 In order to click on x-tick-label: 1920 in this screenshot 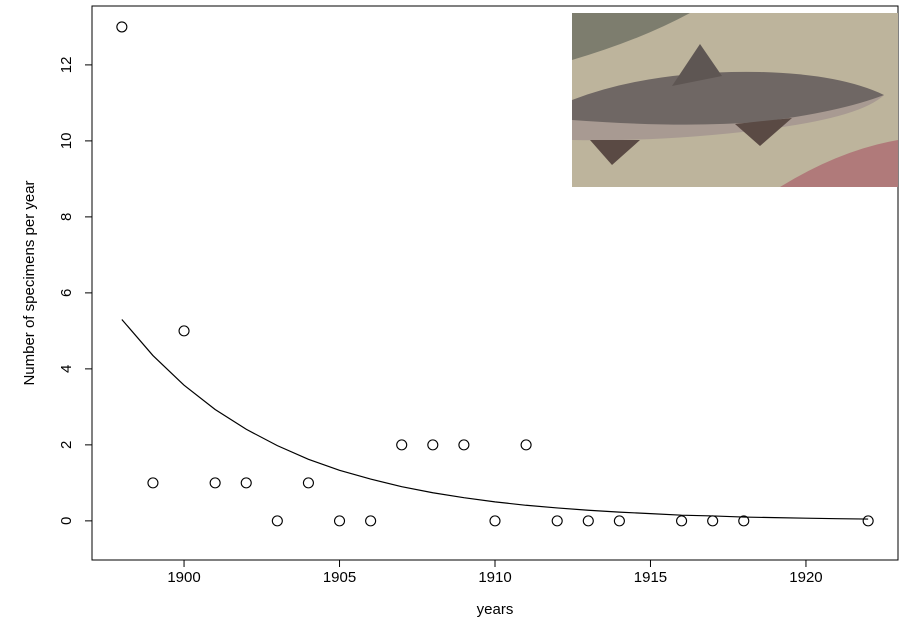, I will do `click(805, 577)`.